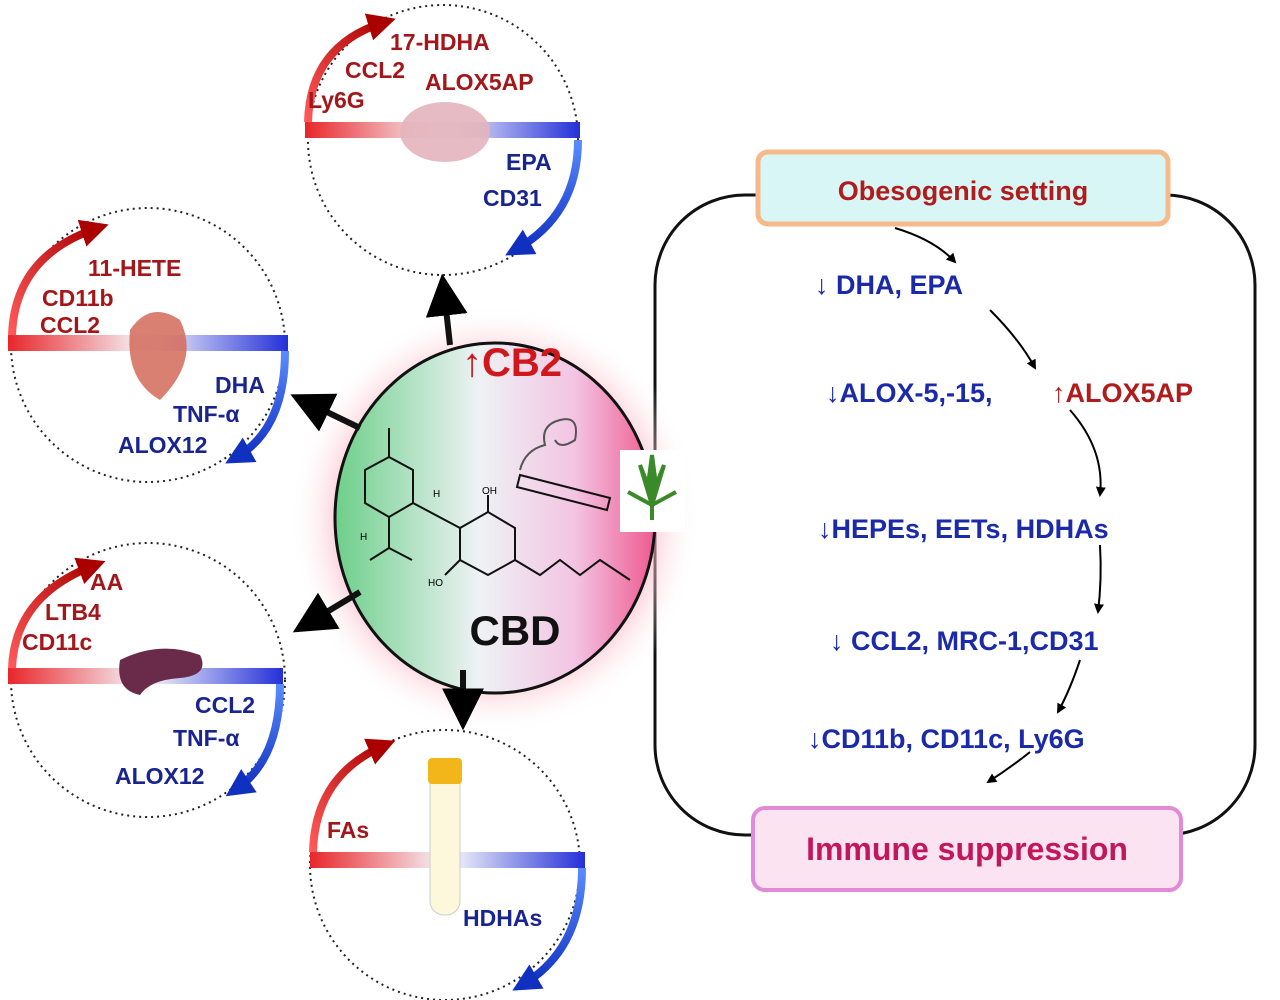 The image size is (1280, 1000). Describe the element at coordinates (529, 162) in the screenshot. I see `lung-down-1: EPA` at that location.